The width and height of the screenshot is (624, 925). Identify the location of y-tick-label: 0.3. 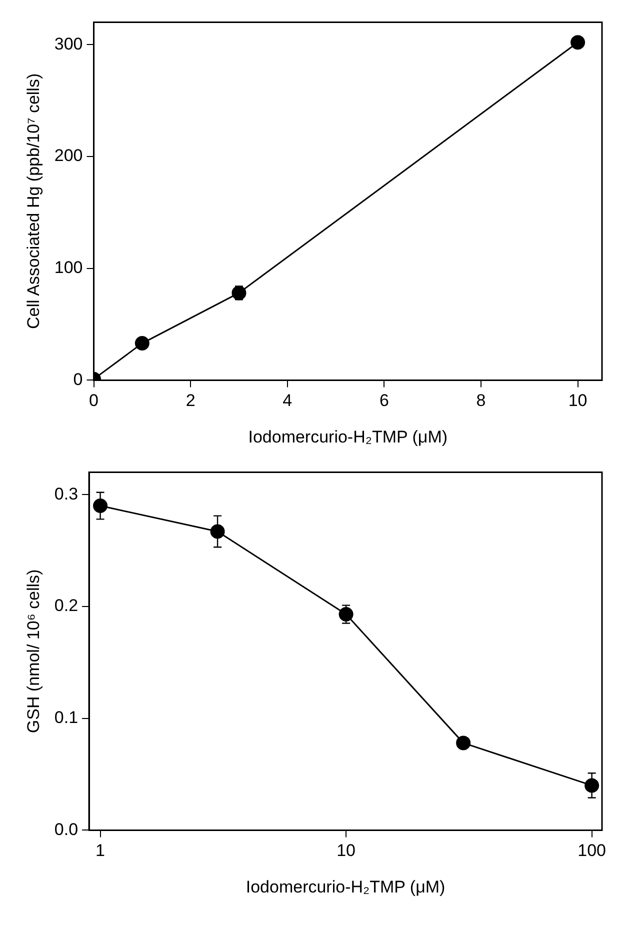
(66, 494).